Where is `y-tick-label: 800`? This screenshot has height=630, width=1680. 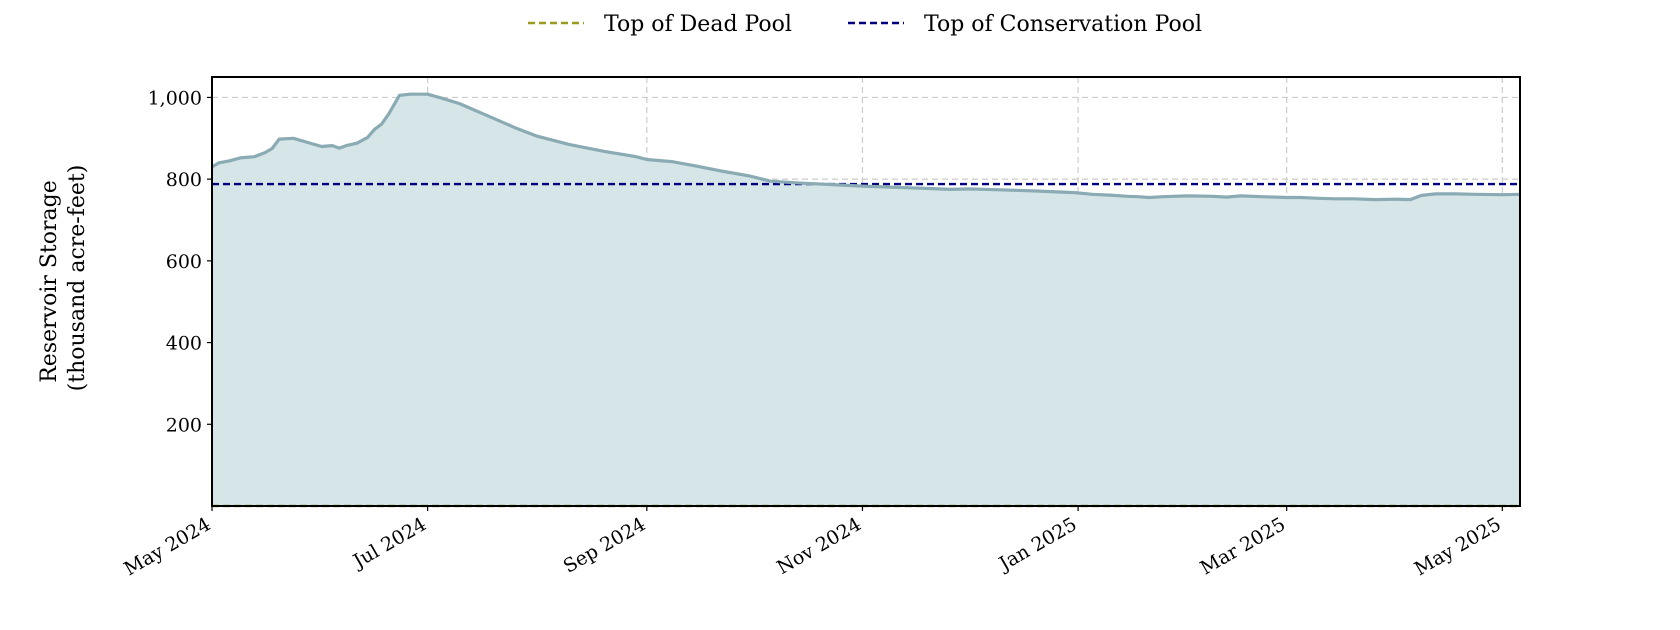 y-tick-label: 800 is located at coordinates (184, 180).